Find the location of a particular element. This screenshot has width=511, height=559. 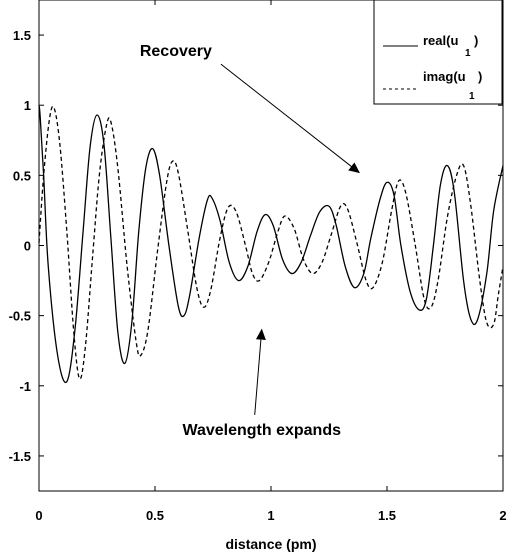

x-tick-label: 1.5 is located at coordinates (387, 515).